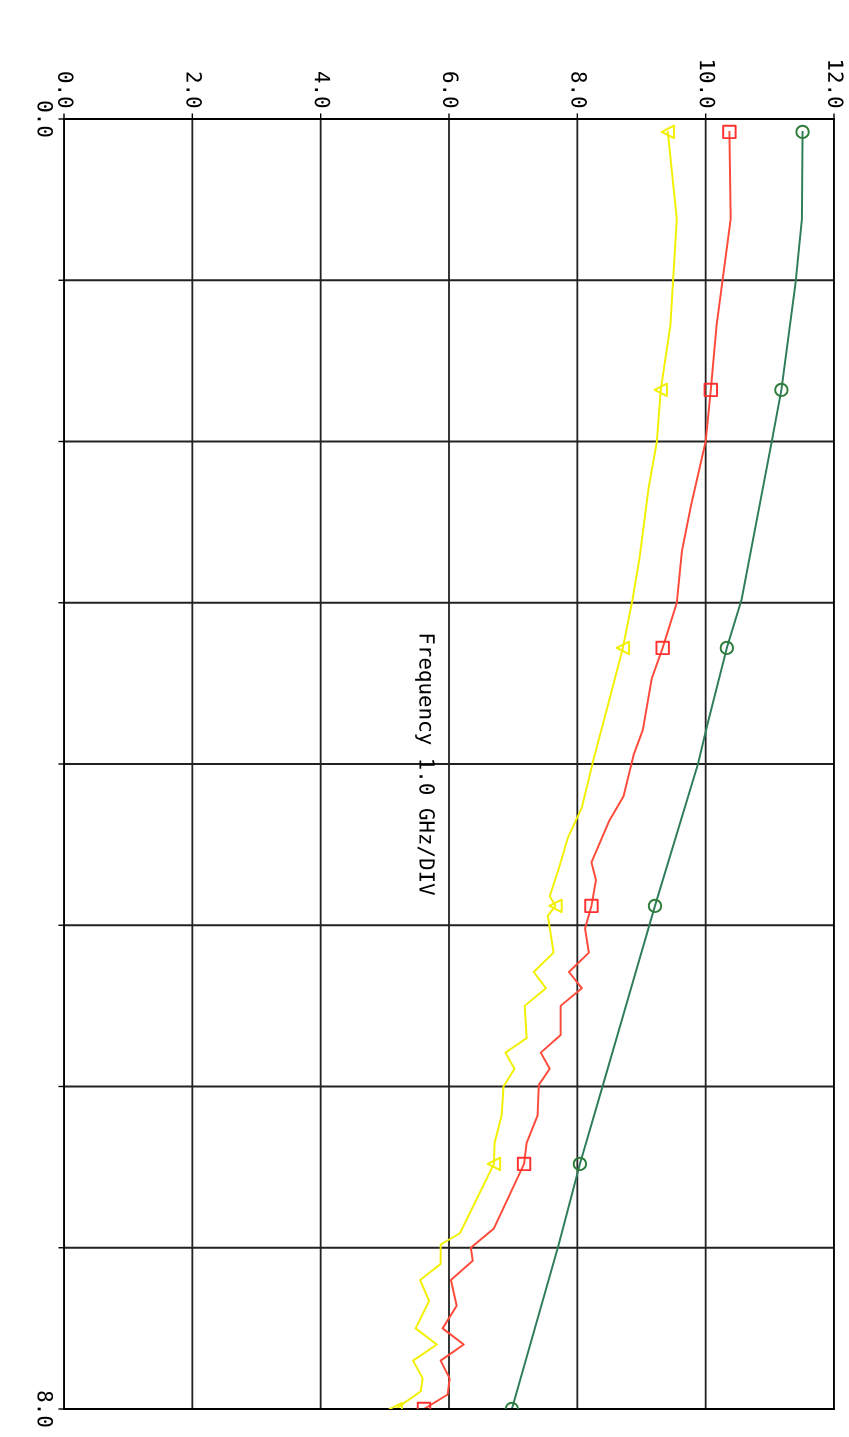 This screenshot has height=1437, width=849. Describe the element at coordinates (835, 84) in the screenshot. I see `x-tick-label: 12.0` at that location.